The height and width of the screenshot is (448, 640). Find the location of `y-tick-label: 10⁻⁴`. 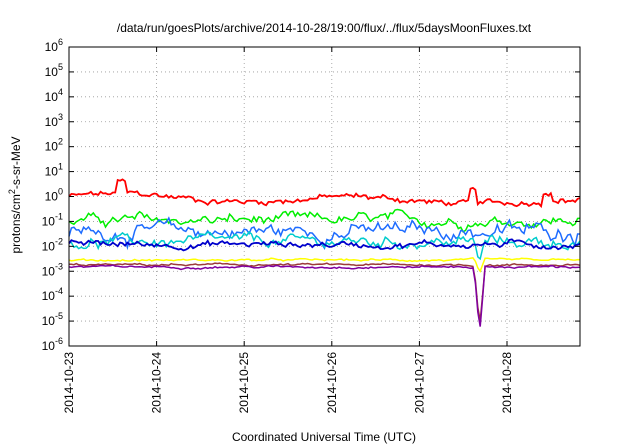

y-tick-label: 10⁻⁴ is located at coordinates (52, 294).